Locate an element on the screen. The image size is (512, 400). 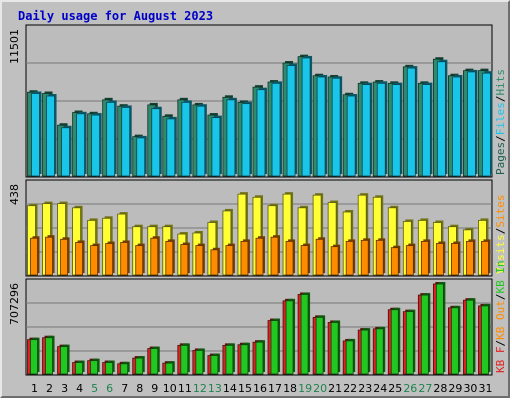
max-label-2: 438 is located at coordinates (14, 194).